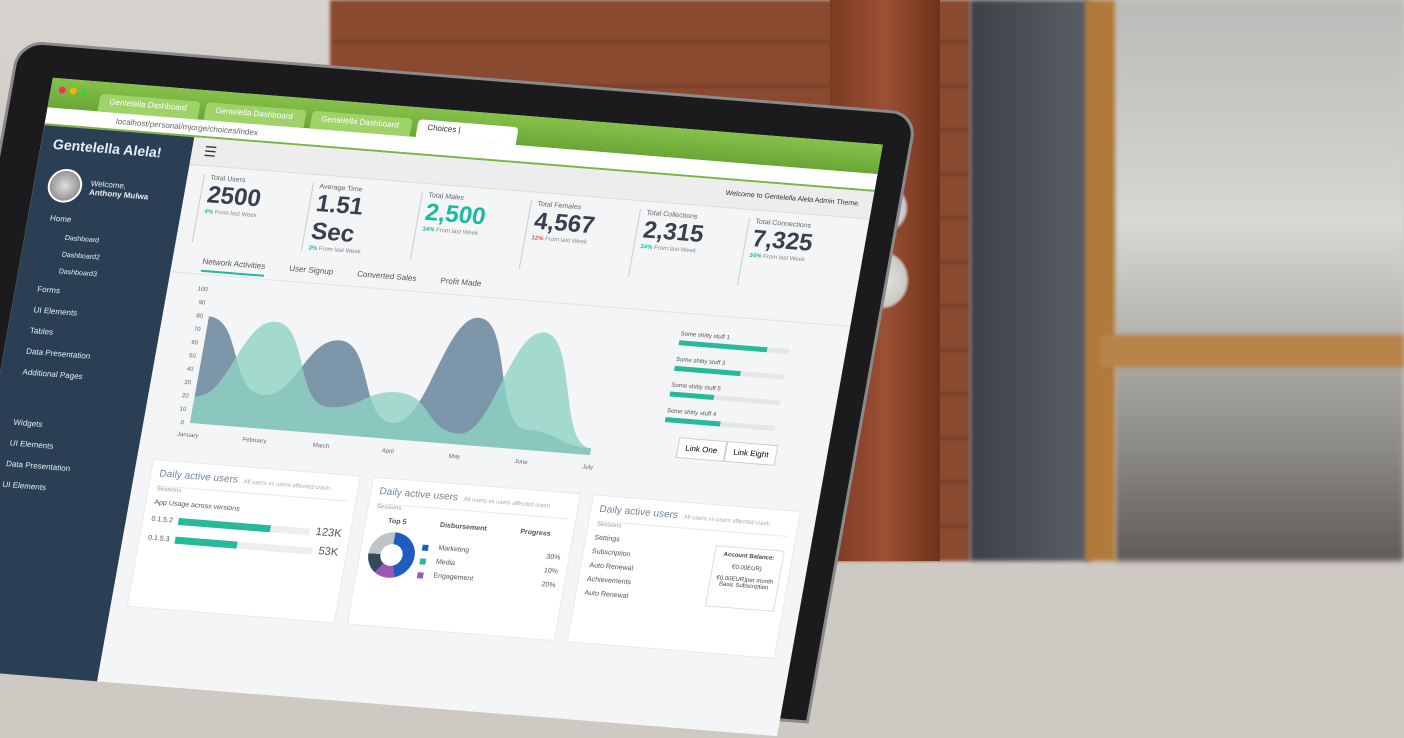 Image resolution: width=1404 pixels, height=738 pixels. I want to click on link-eight-button: Link Eight, so click(751, 453).